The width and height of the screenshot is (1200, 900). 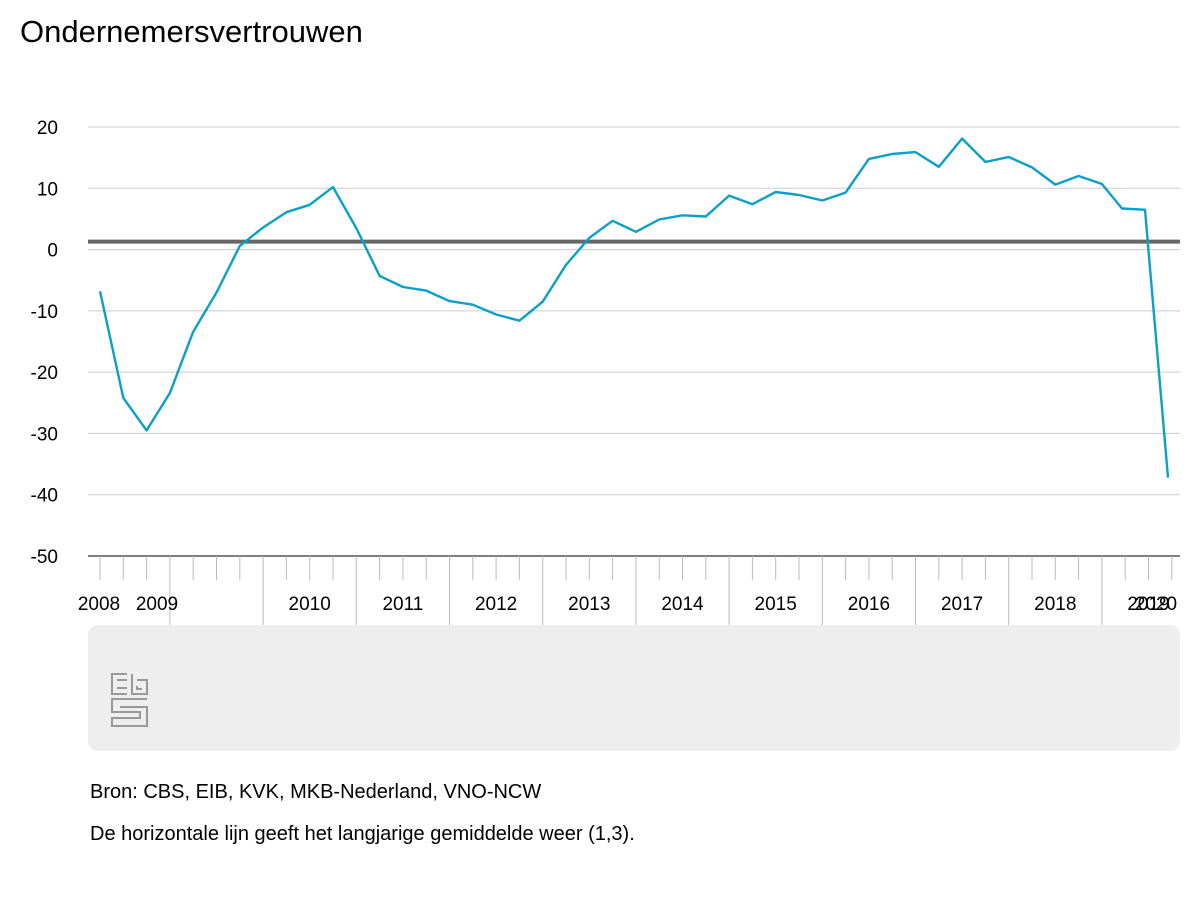 I want to click on y-tick-label: -50, so click(x=44, y=557).